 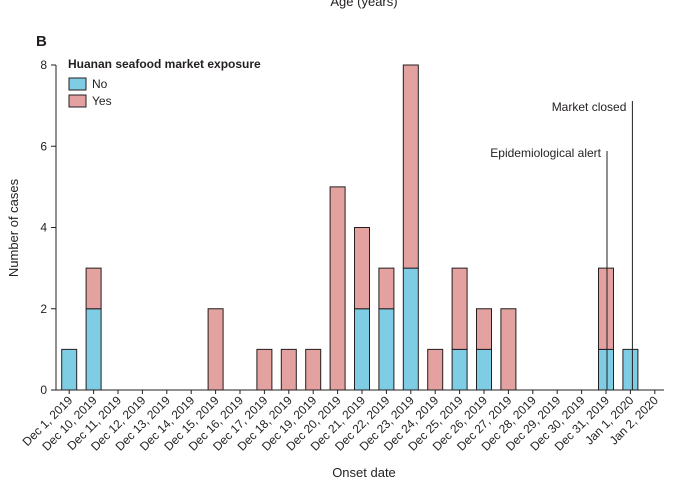 I want to click on y-tick-label: 6, so click(x=43, y=146).